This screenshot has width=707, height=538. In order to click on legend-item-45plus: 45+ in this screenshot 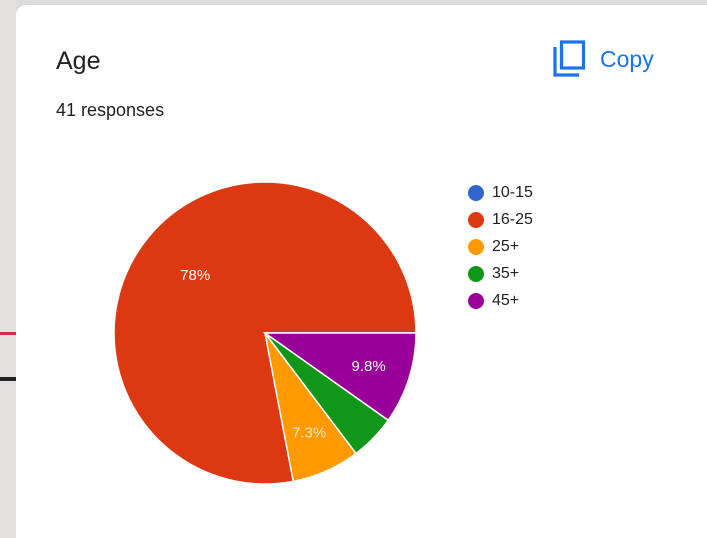, I will do `click(500, 300)`.